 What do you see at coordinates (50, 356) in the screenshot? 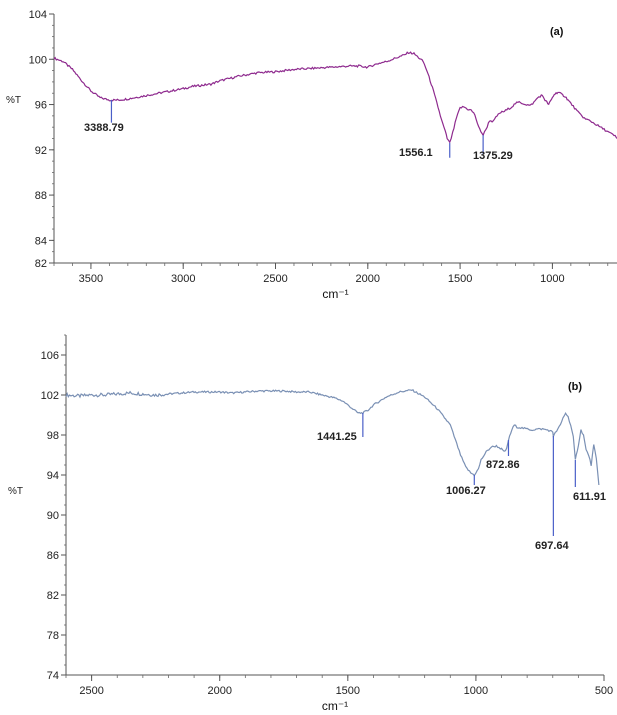
I see `y-tick-label: 106` at bounding box center [50, 356].